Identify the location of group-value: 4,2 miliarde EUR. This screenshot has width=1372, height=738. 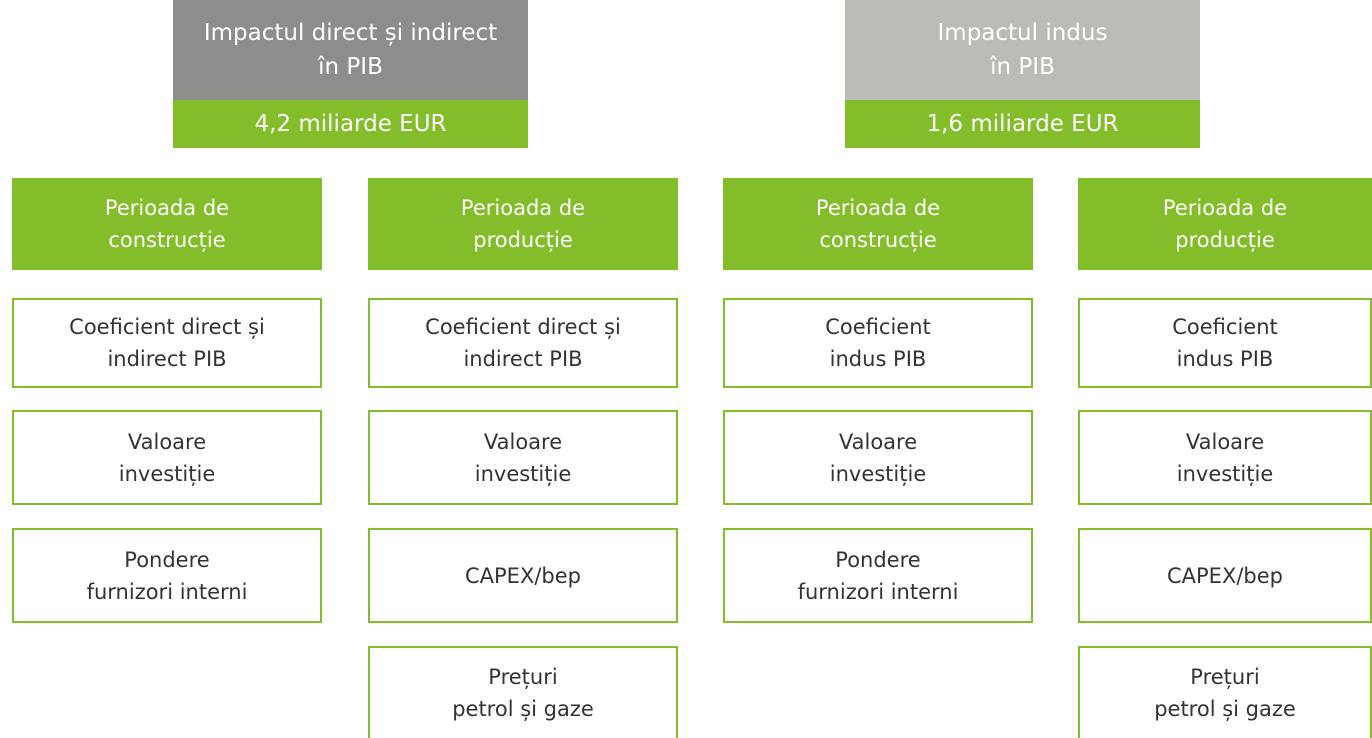
(350, 124).